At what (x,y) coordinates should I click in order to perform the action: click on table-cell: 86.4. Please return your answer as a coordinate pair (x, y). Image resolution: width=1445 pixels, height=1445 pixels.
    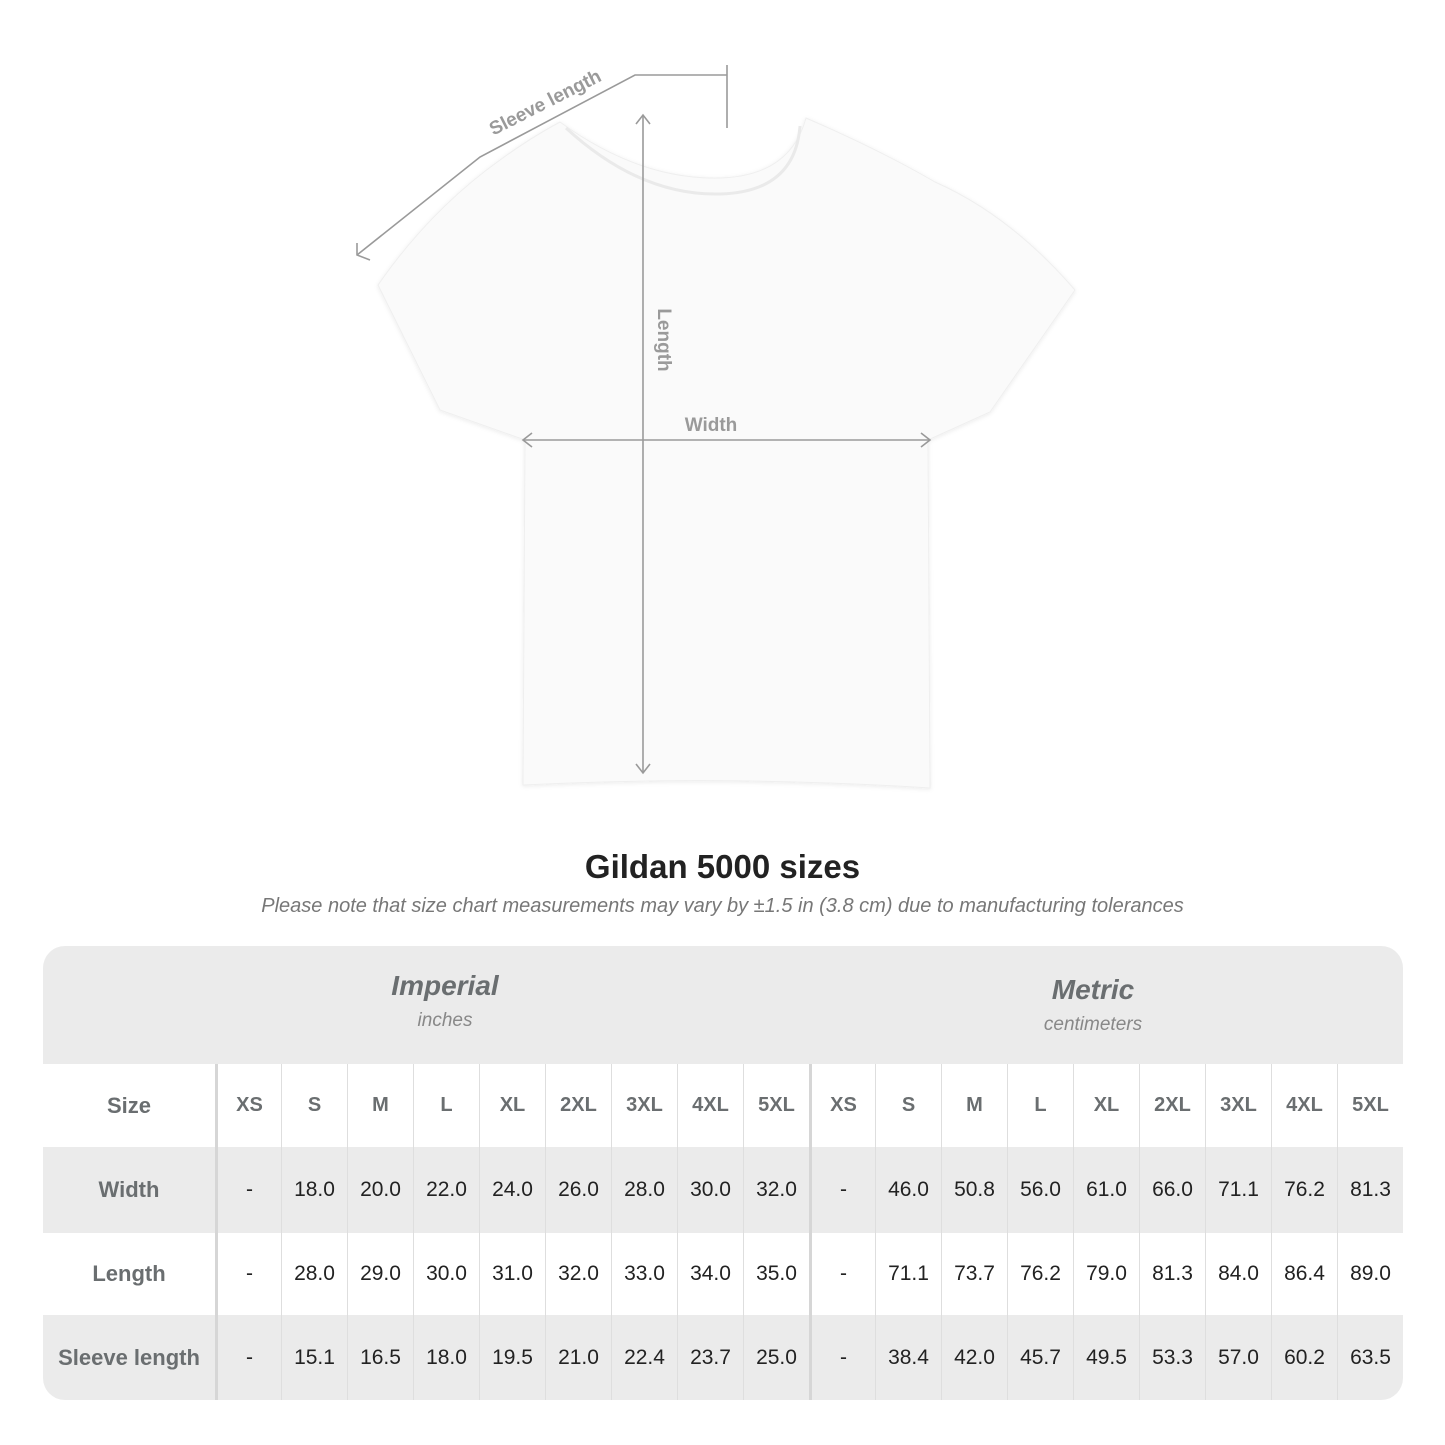
    Looking at the image, I should click on (1304, 1274).